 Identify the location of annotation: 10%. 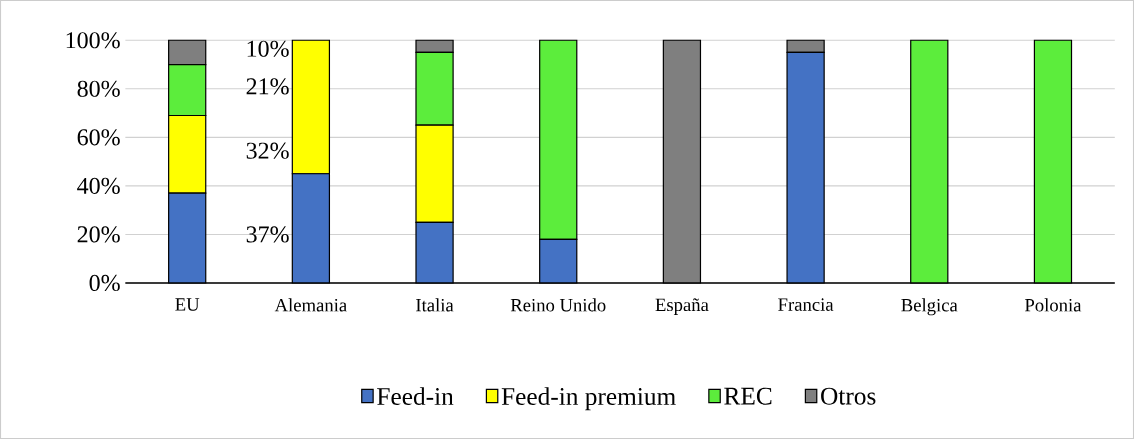
(268, 48).